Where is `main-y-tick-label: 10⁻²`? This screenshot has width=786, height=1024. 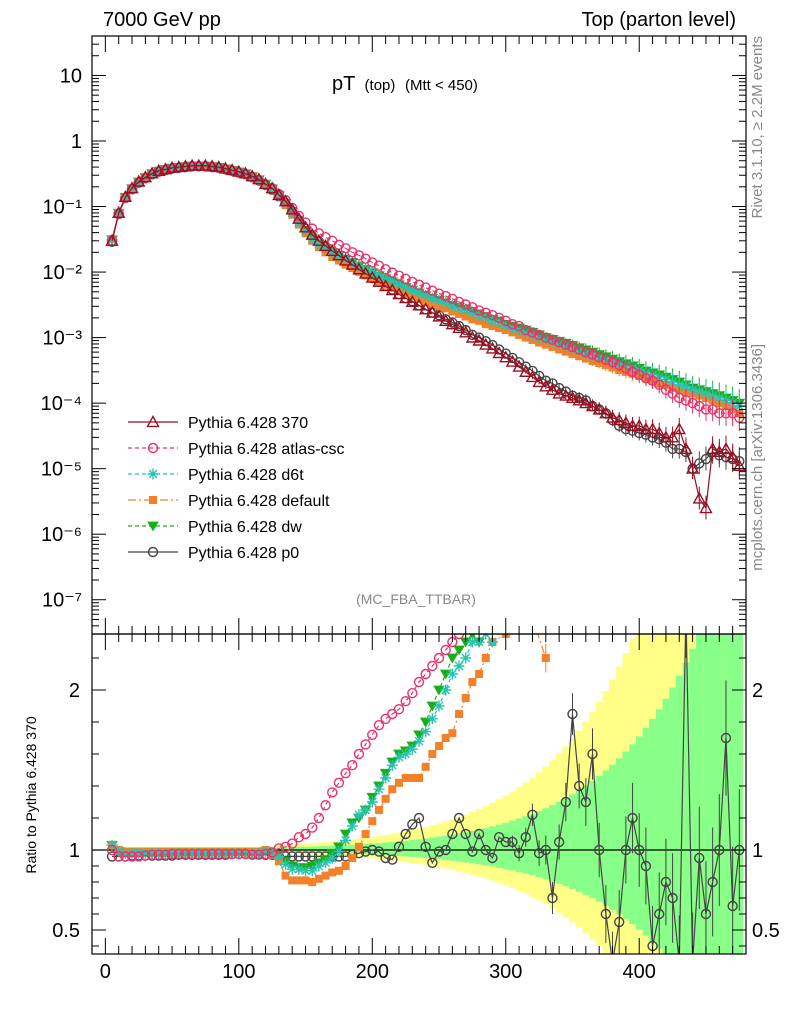 main-y-tick-label: 10⁻² is located at coordinates (63, 273).